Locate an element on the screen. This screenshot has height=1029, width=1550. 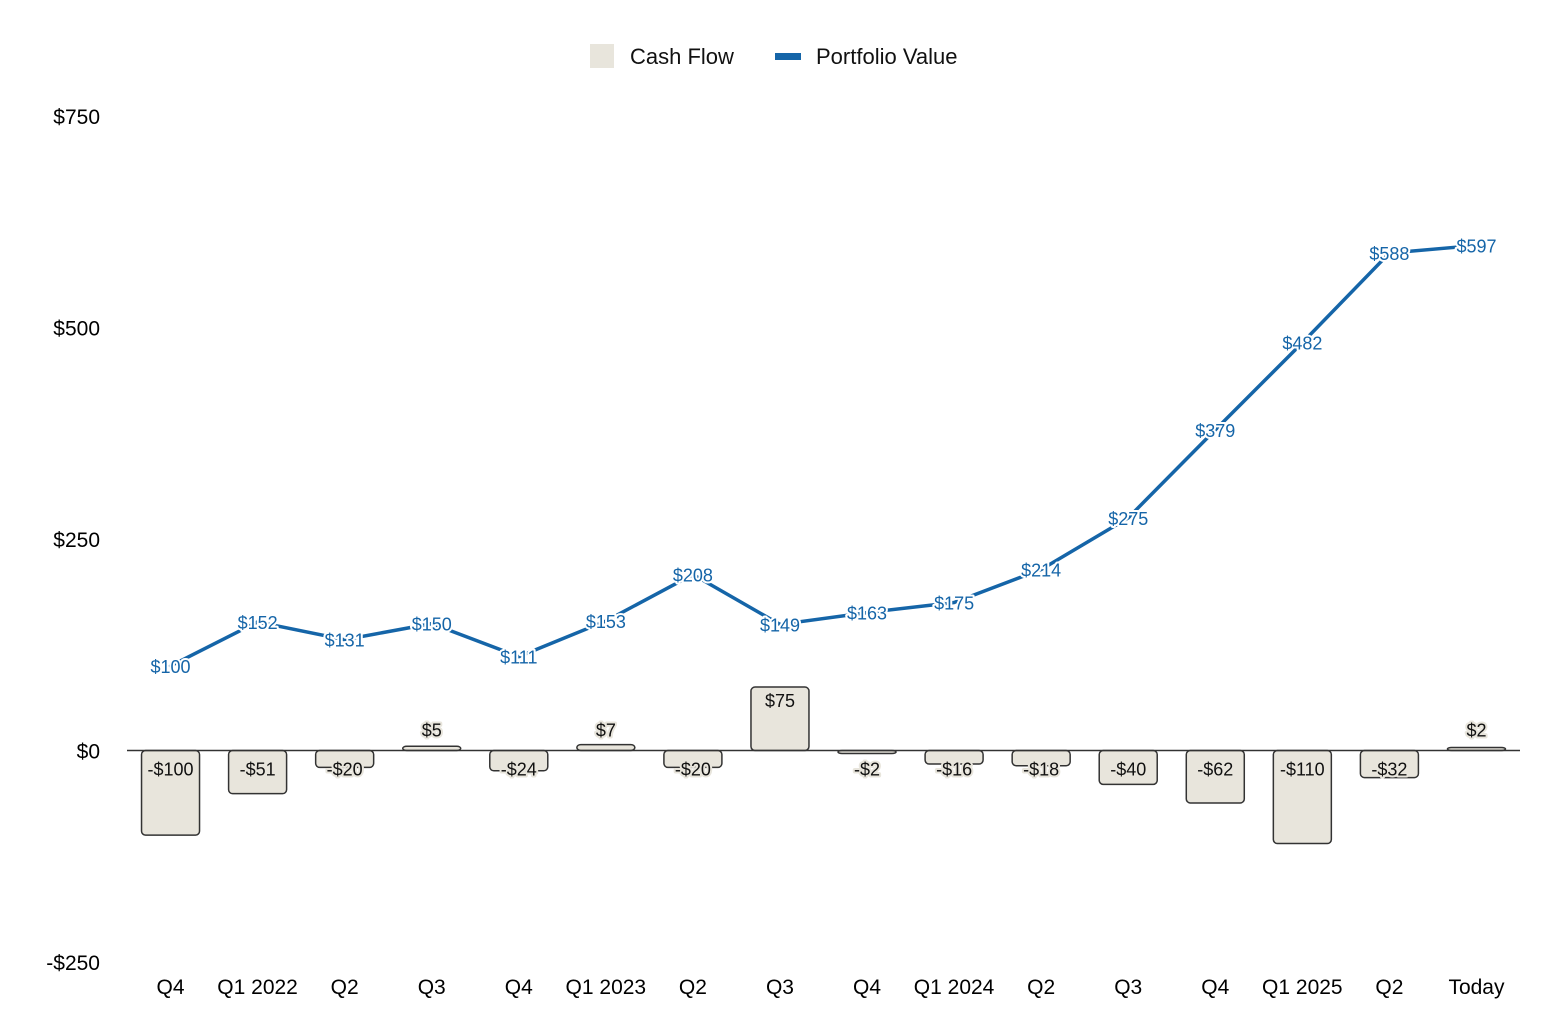
cash-flow-bar-label: $75 is located at coordinates (780, 701).